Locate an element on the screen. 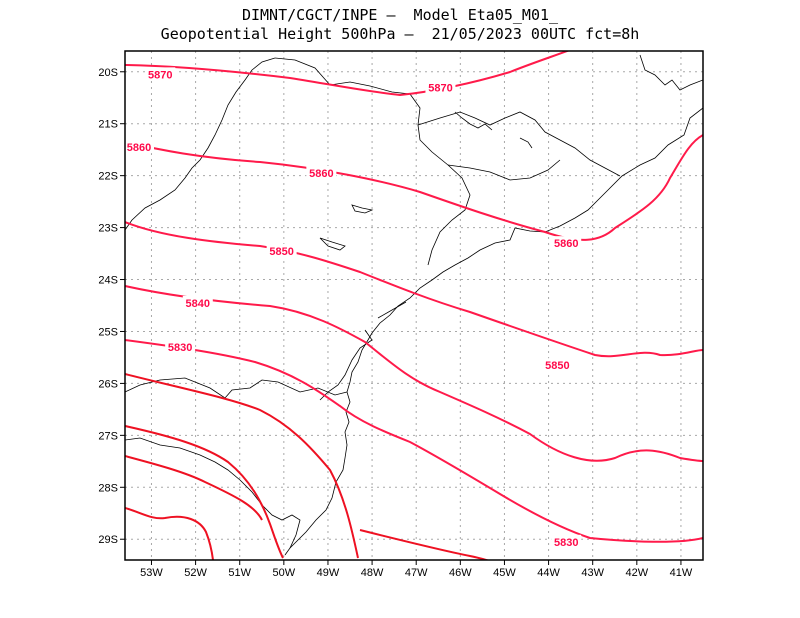 The image size is (800, 618). lat-tick-label: 23S is located at coordinates (108, 229).